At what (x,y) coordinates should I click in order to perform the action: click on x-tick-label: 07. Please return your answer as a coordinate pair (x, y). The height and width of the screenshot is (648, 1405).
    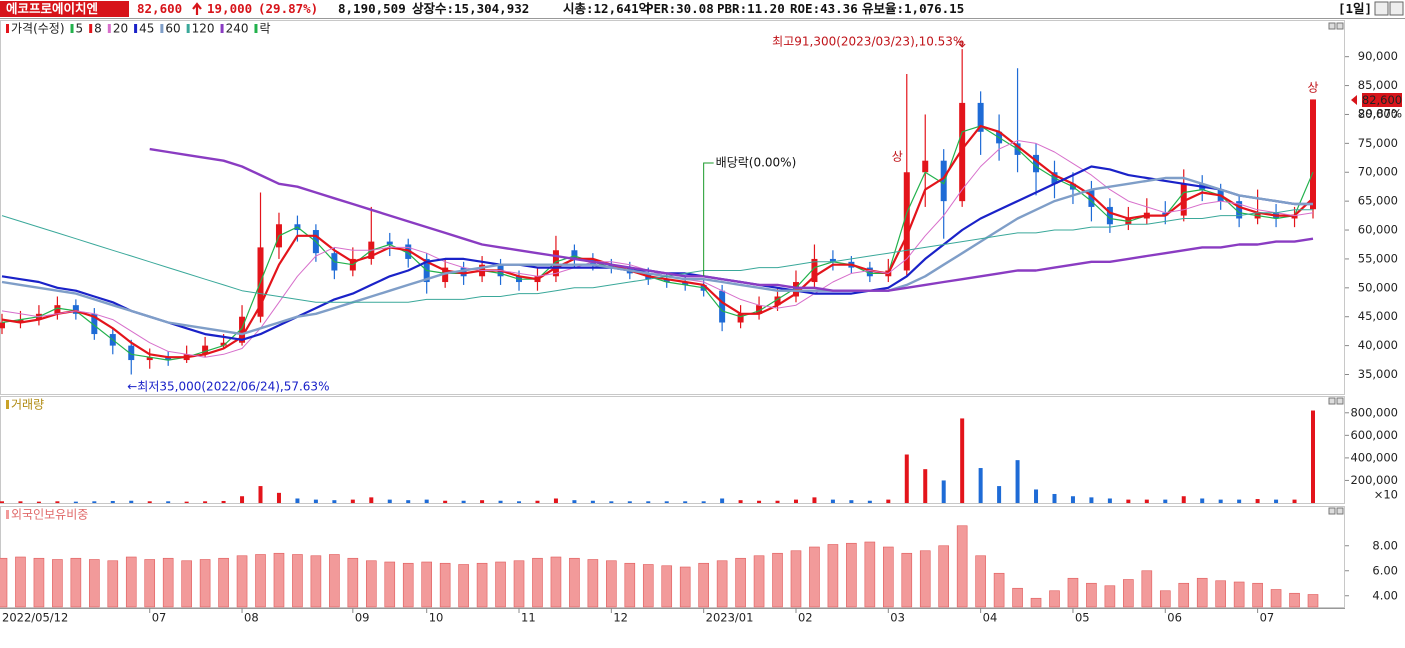
    Looking at the image, I should click on (159, 618).